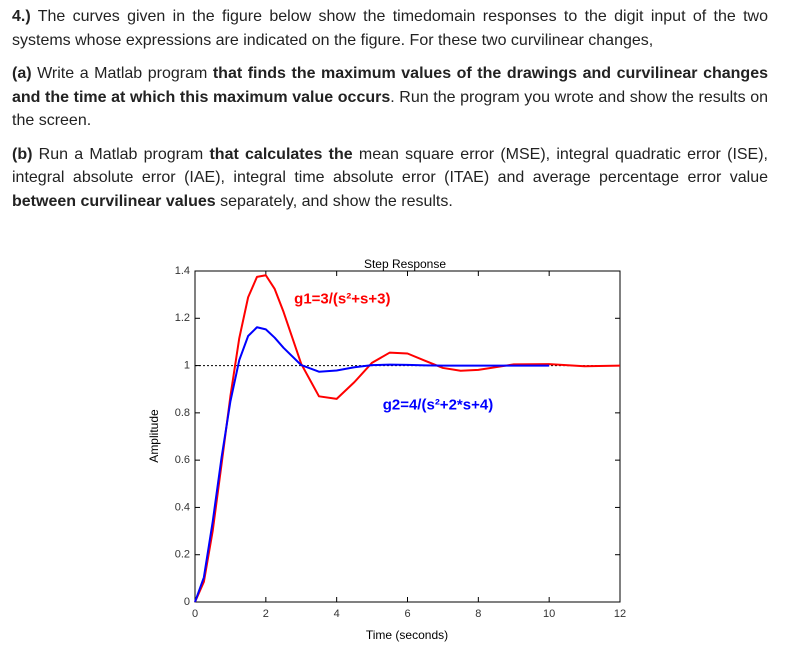 The image size is (798, 652). What do you see at coordinates (478, 614) in the screenshot?
I see `x-tick-label: 8` at bounding box center [478, 614].